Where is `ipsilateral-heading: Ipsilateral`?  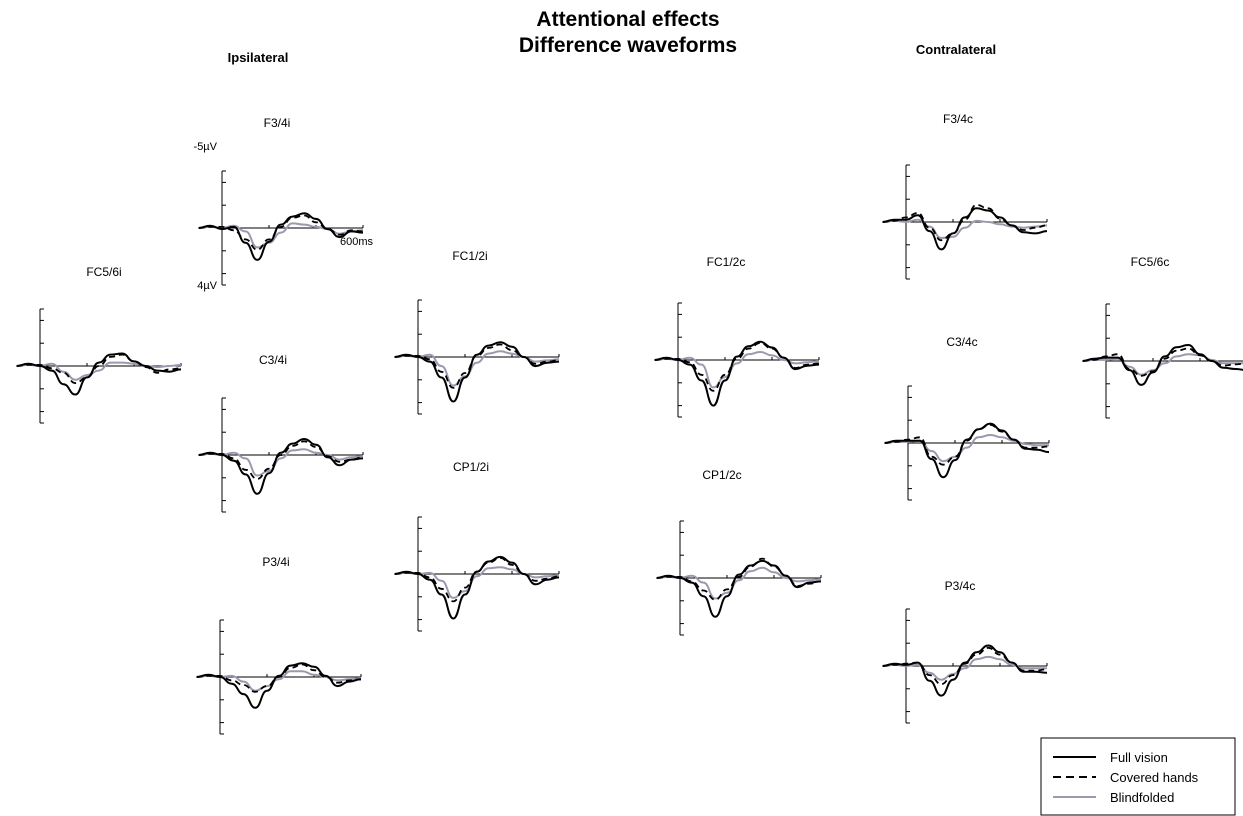 ipsilateral-heading: Ipsilateral is located at coordinates (258, 57).